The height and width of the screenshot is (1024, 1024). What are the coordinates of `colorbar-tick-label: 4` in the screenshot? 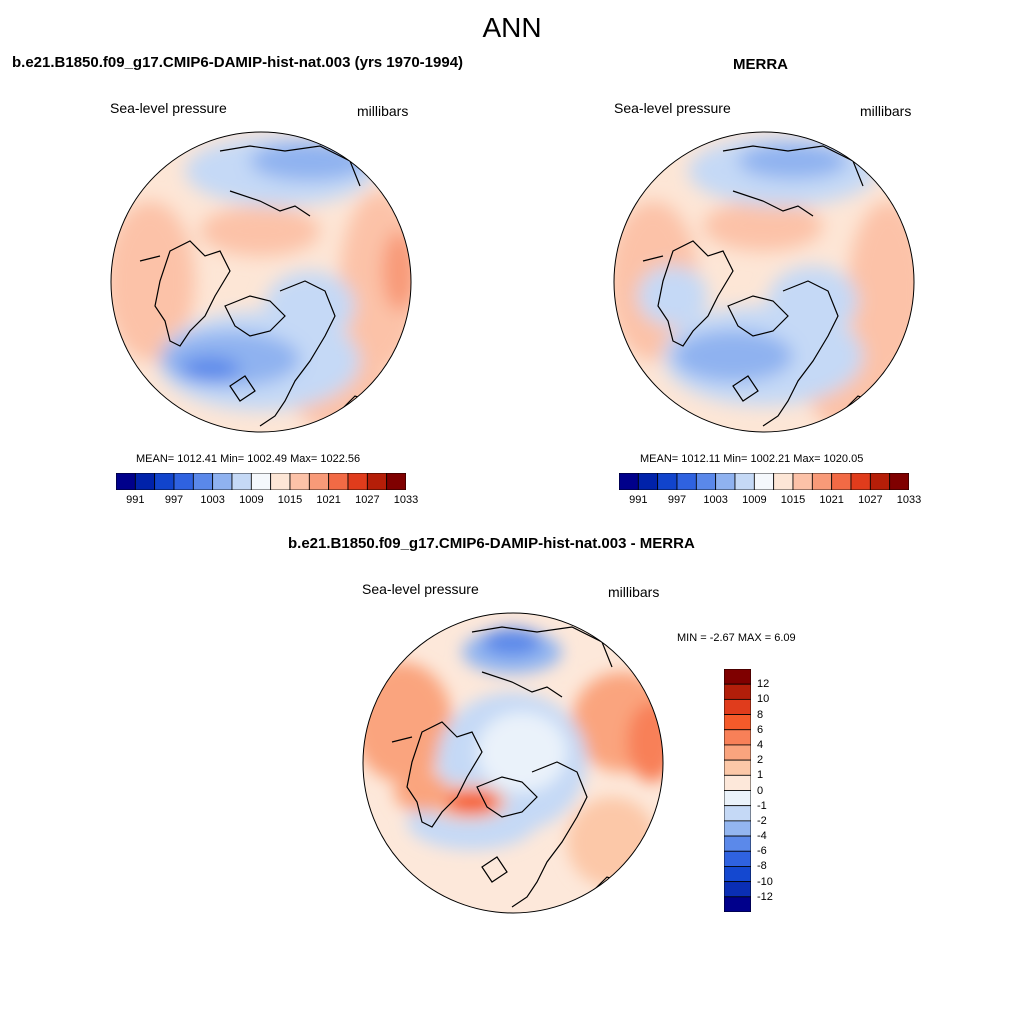 It's located at (760, 744).